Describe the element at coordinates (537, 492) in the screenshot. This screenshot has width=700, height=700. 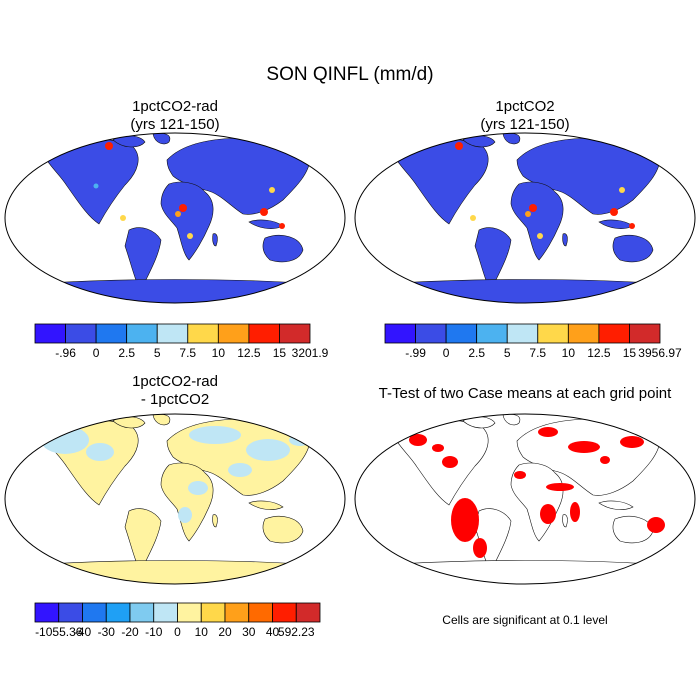
I see `panel4-significant-cells` at that location.